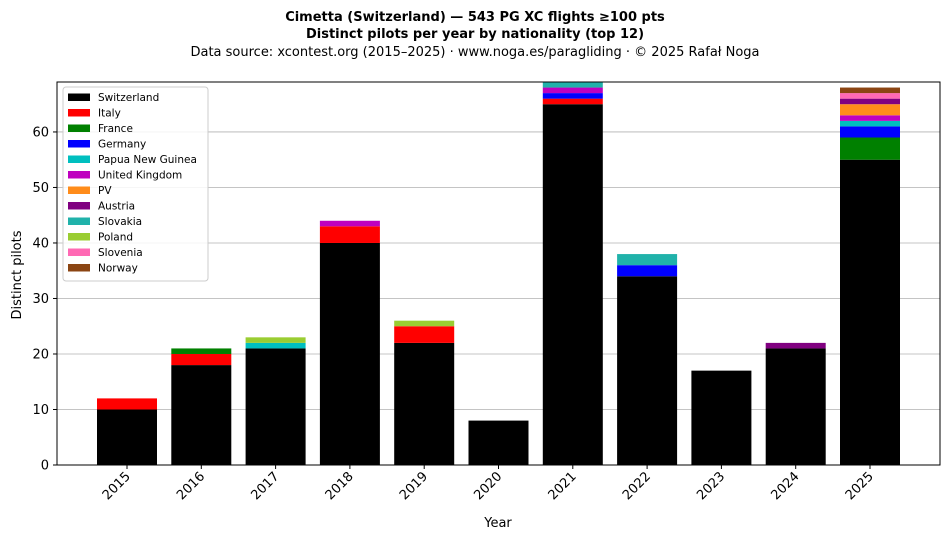  I want to click on legend-entry: Norway, so click(118, 269).